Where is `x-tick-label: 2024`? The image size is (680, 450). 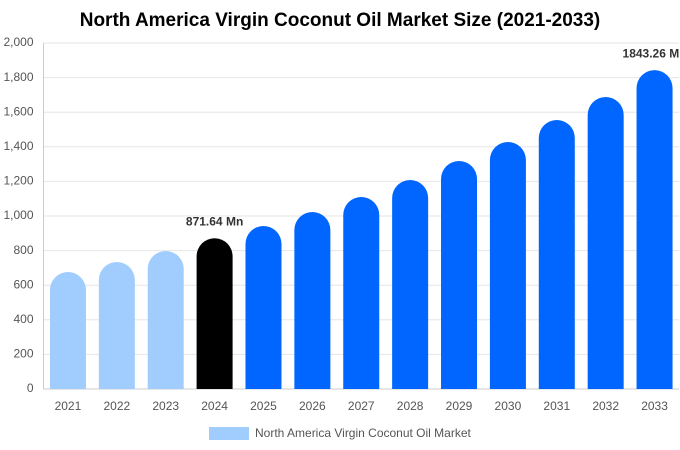
x-tick-label: 2024 is located at coordinates (214, 406).